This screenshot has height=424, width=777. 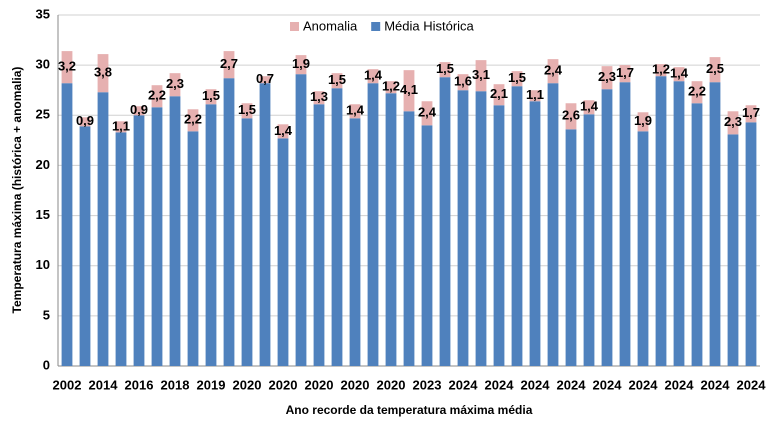 I want to click on data-label: 0,7, so click(x=265, y=78).